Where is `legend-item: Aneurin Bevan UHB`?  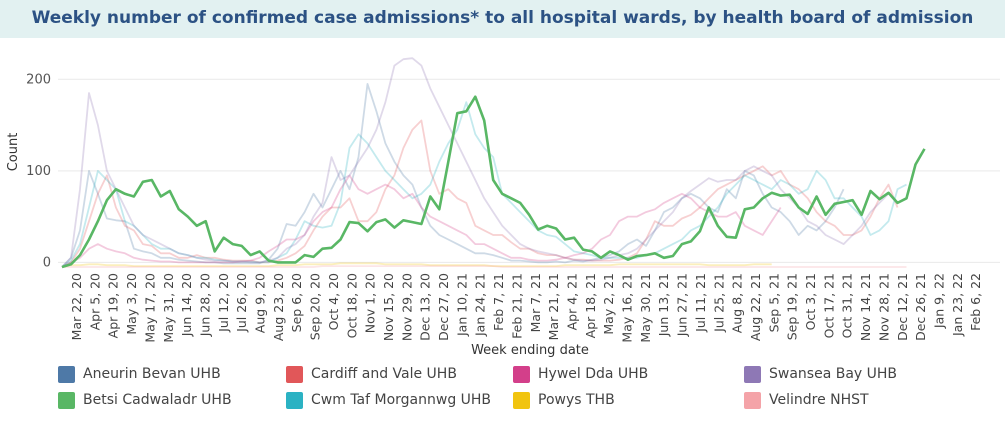
legend-item: Aneurin Bevan UHB is located at coordinates (139, 374).